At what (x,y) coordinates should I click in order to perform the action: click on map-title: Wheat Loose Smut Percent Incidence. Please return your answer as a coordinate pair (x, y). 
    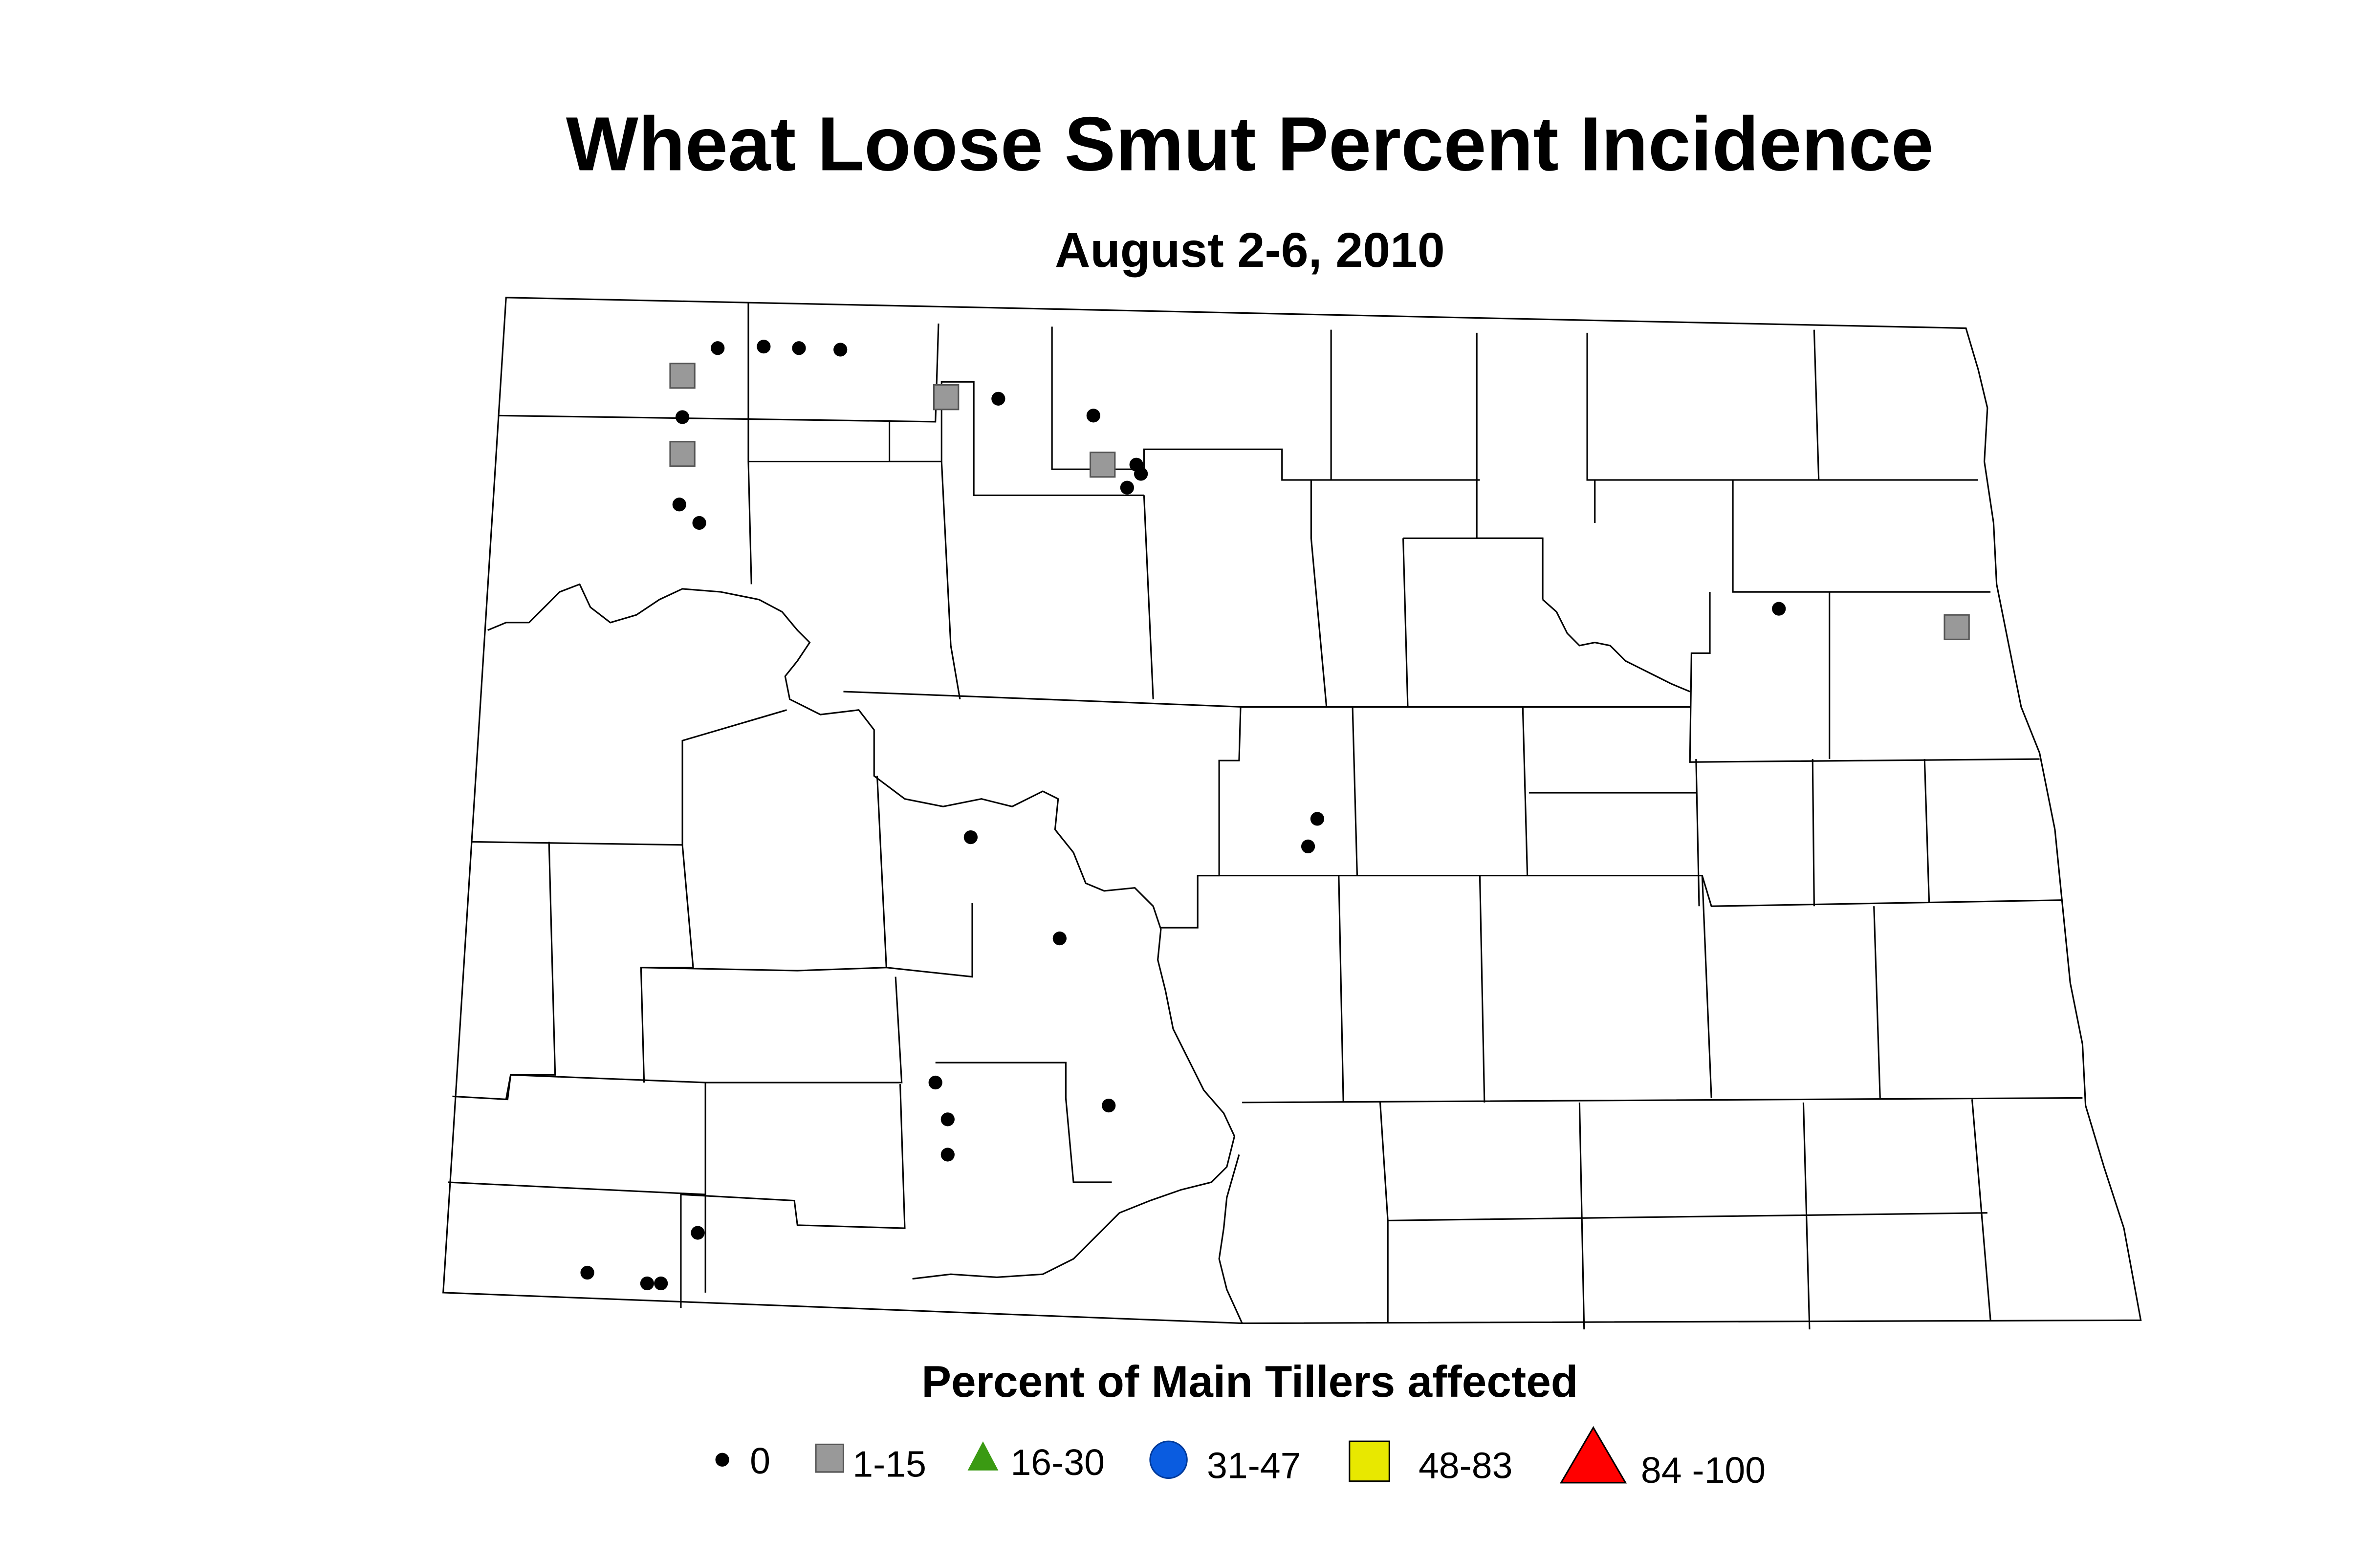
    Looking at the image, I should click on (1250, 144).